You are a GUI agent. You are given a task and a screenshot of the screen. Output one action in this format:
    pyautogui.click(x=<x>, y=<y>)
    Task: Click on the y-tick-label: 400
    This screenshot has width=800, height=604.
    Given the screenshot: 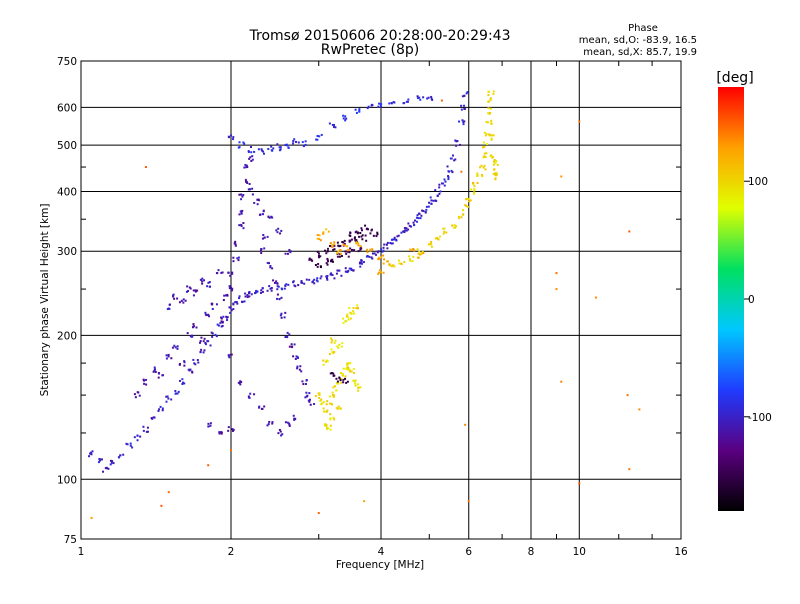 What is the action you would take?
    pyautogui.click(x=67, y=192)
    